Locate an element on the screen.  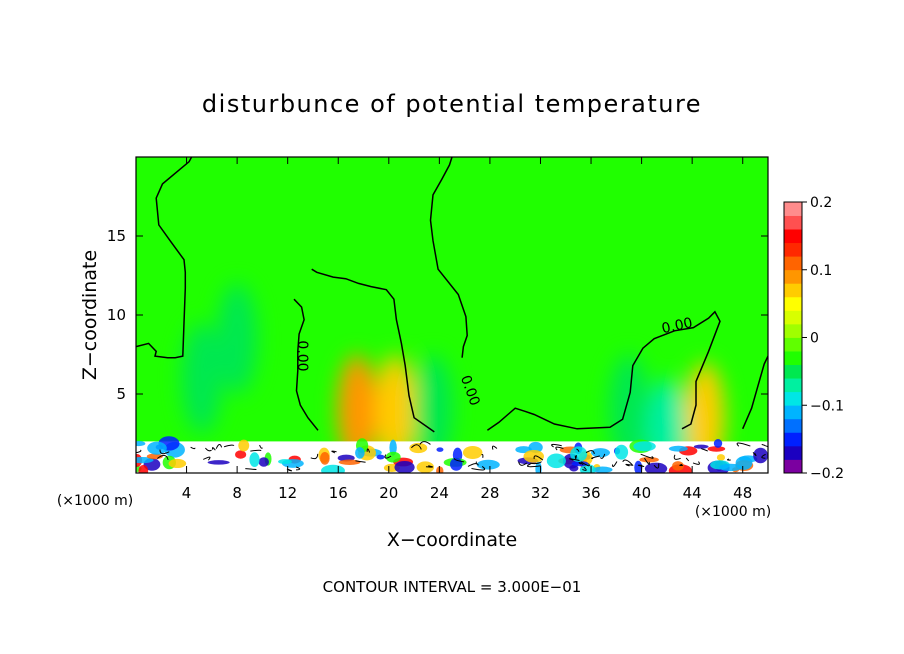
y-axis-label: Z−coordinate is located at coordinates (90, 315).